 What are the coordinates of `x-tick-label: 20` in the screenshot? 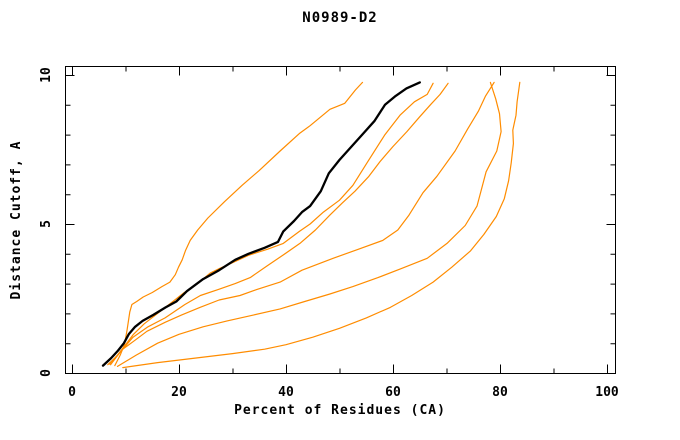 It's located at (179, 392).